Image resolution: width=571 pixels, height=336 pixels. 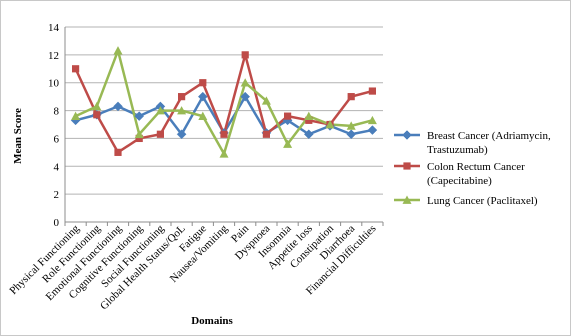 What do you see at coordinates (18, 136) in the screenshot?
I see `y-axis-title: Mean Score` at bounding box center [18, 136].